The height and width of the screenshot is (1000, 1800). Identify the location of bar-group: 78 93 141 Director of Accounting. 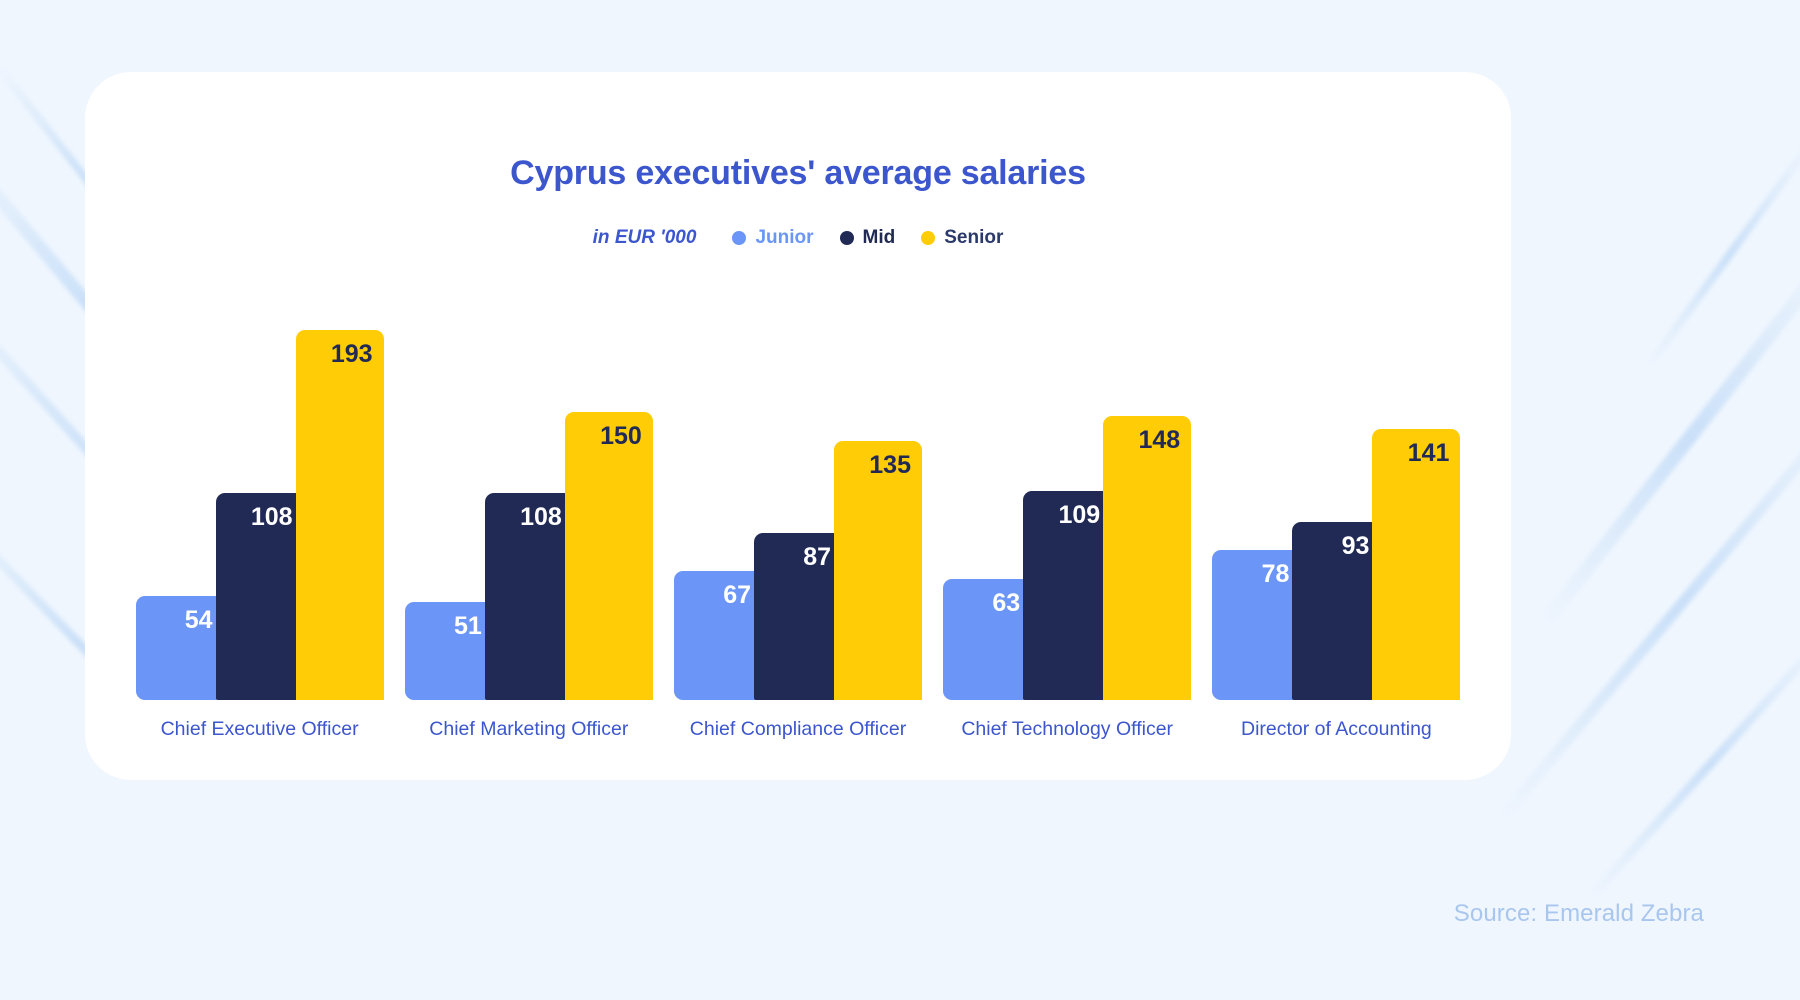
(1336, 518).